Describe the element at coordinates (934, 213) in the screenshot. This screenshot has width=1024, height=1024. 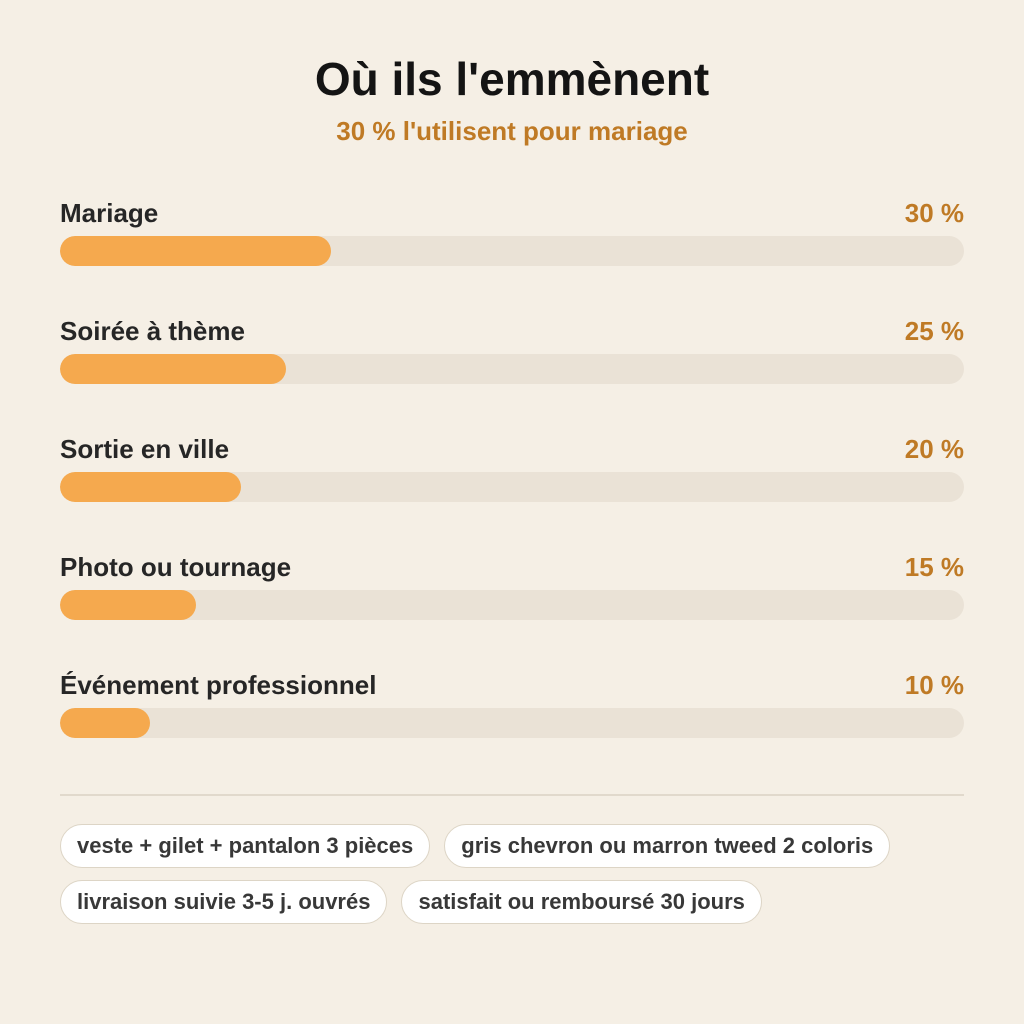
I see `value-label: 30 %` at that location.